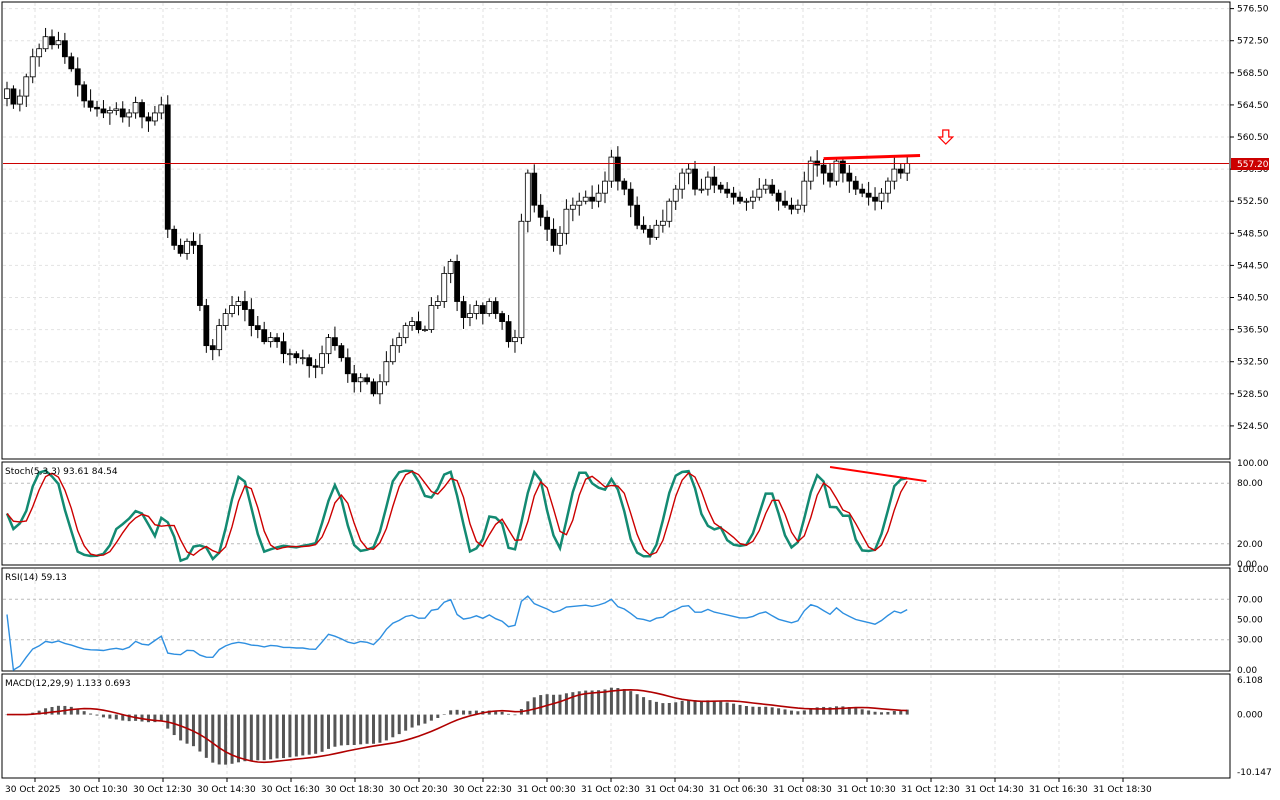 Image resolution: width=1280 pixels, height=800 pixels. I want to click on rsi-indicator: 100.00 70.00 50.00 30.00 0.00, so click(636, 620).